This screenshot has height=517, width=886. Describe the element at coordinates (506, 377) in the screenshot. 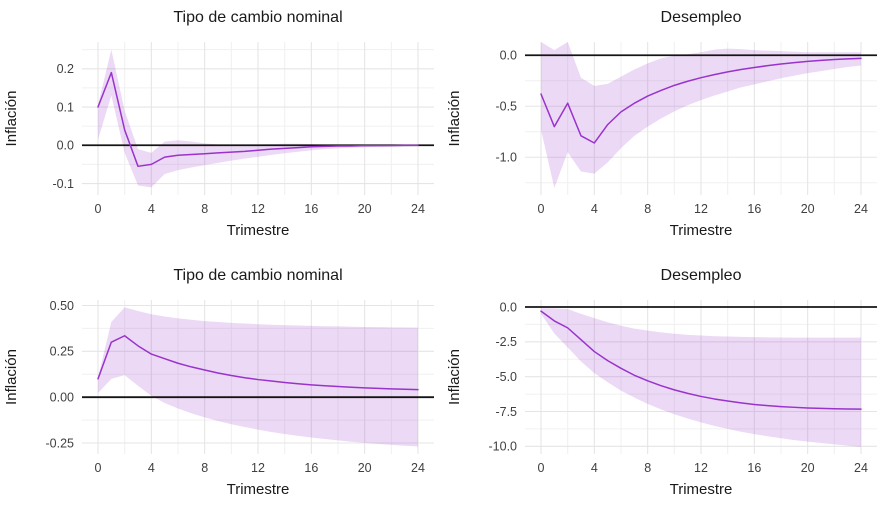

I see `y-tick-label: -5.0` at that location.